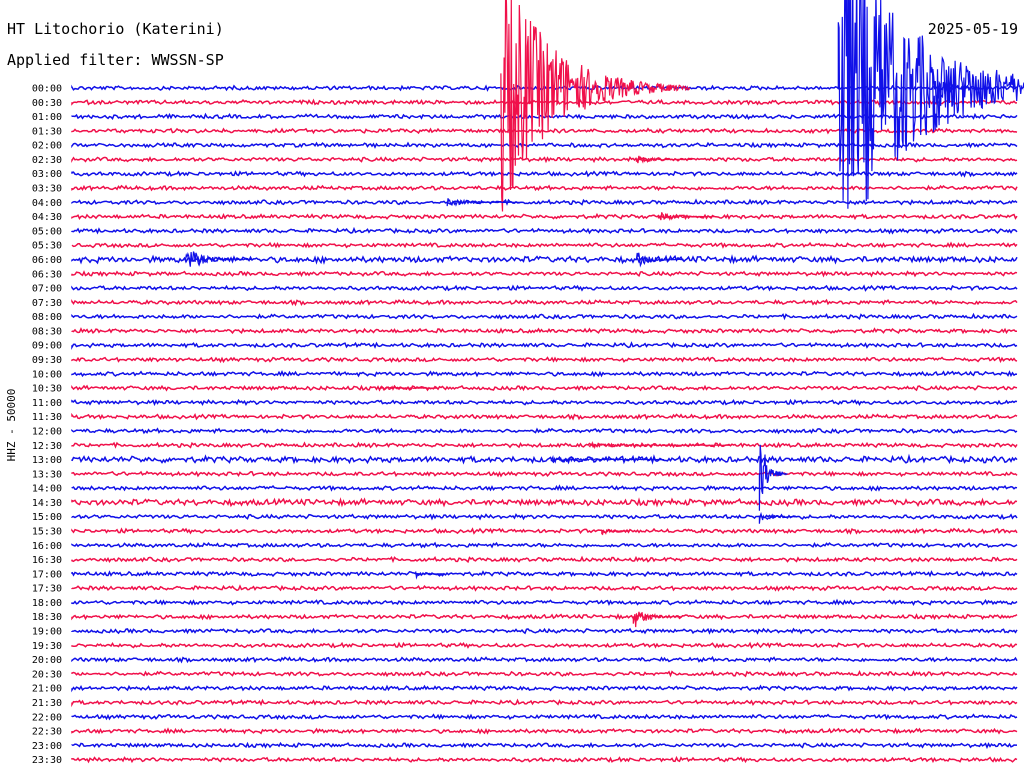 Image resolution: width=1024 pixels, height=780 pixels. Describe the element at coordinates (47, 460) in the screenshot. I see `time-label-1300: 13:00` at that location.